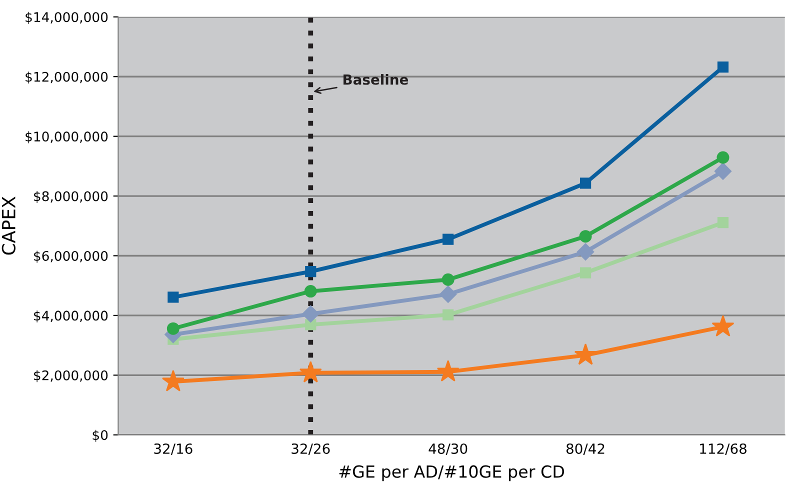 The height and width of the screenshot is (497, 788). What do you see at coordinates (71, 376) in the screenshot?
I see `y-tick-label: $2,000,000` at bounding box center [71, 376].